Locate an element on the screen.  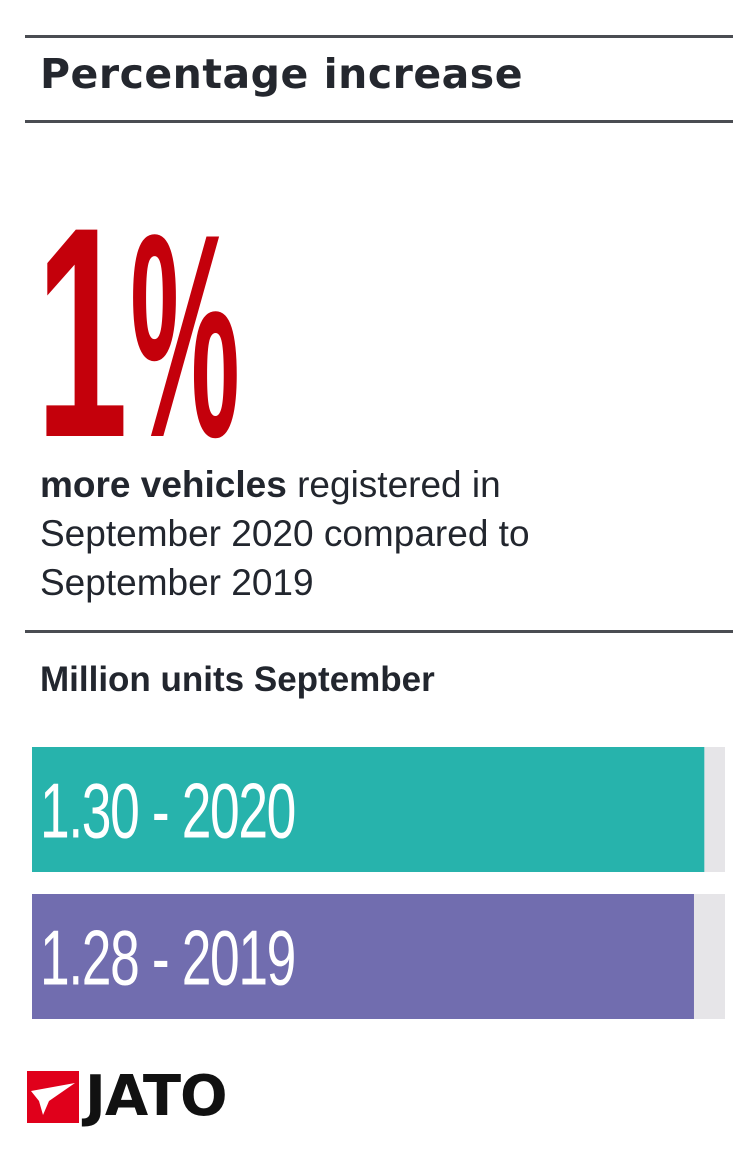
title-divider is located at coordinates (379, 121).